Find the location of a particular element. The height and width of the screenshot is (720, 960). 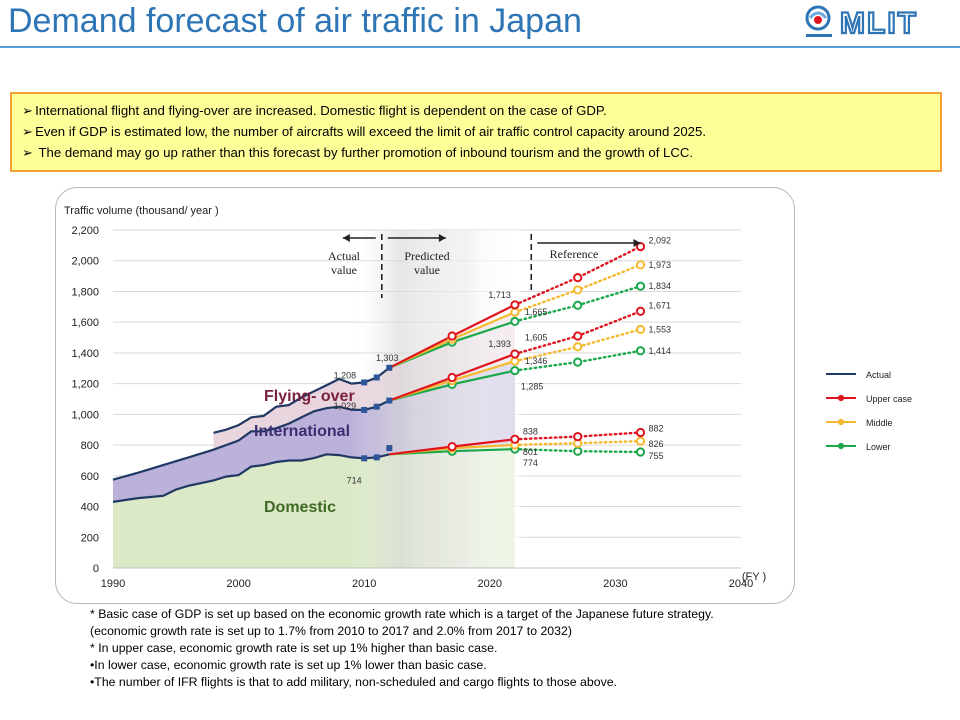

actual-international-line is located at coordinates (251, 440).